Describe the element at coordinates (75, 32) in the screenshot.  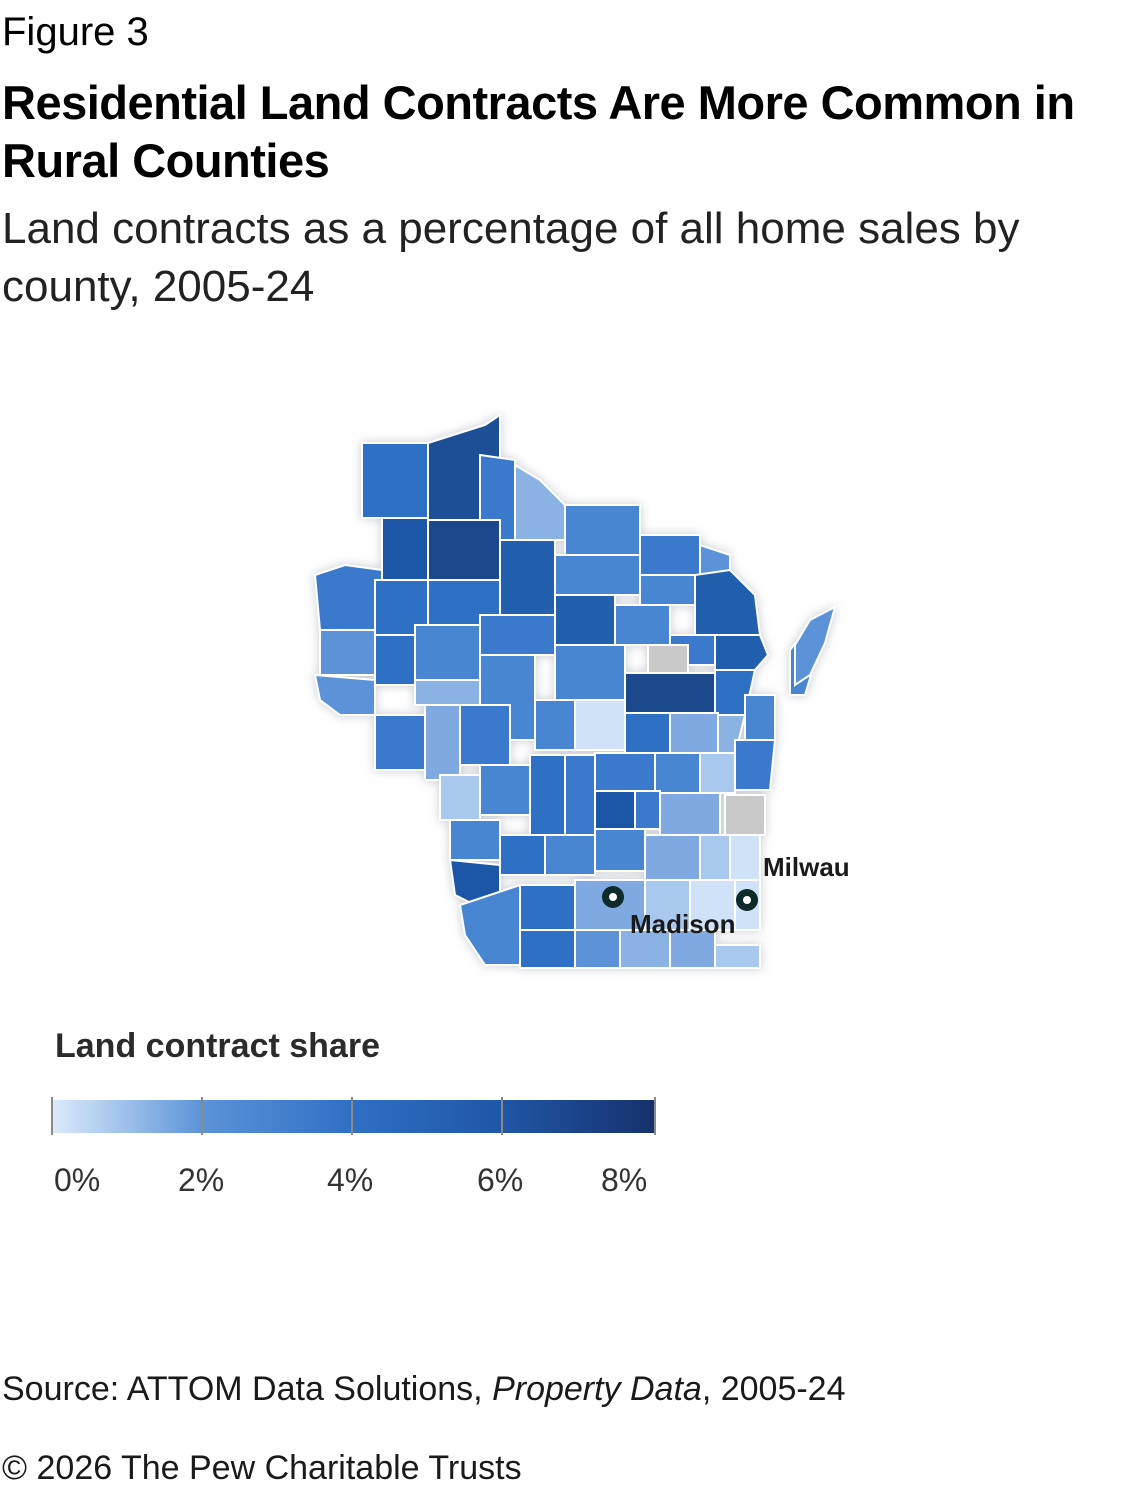
I see `figure-label: Figure 3` at that location.